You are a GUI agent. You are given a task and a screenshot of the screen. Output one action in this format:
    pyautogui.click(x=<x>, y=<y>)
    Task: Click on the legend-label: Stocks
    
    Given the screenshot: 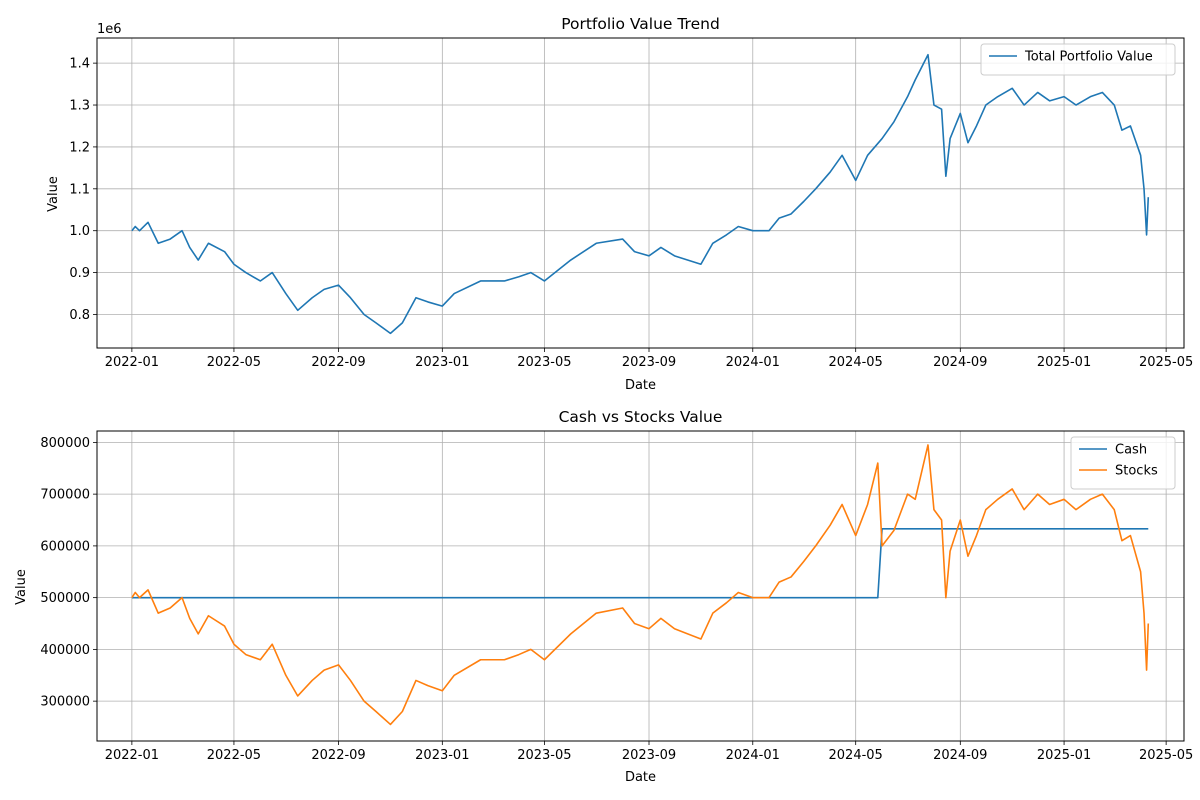 What is the action you would take?
    pyautogui.click(x=1136, y=471)
    